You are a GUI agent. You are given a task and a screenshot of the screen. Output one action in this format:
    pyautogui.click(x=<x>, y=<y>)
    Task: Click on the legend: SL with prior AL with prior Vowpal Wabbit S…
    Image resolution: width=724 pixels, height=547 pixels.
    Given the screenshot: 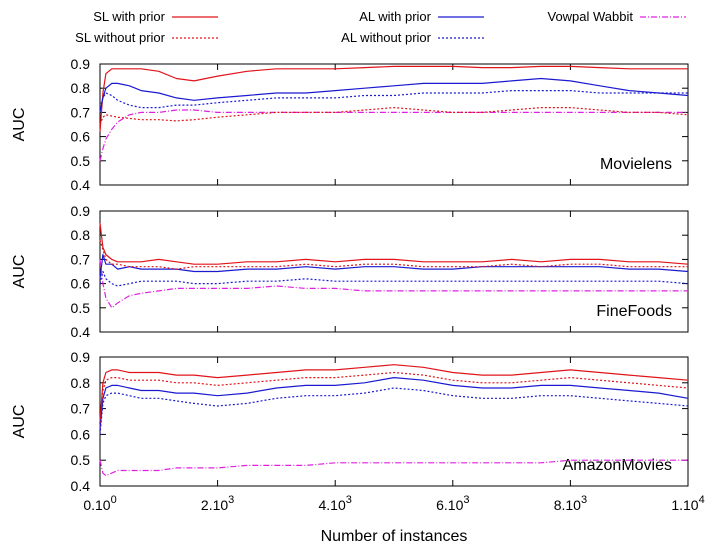 What is the action you would take?
    pyautogui.click(x=380, y=27)
    